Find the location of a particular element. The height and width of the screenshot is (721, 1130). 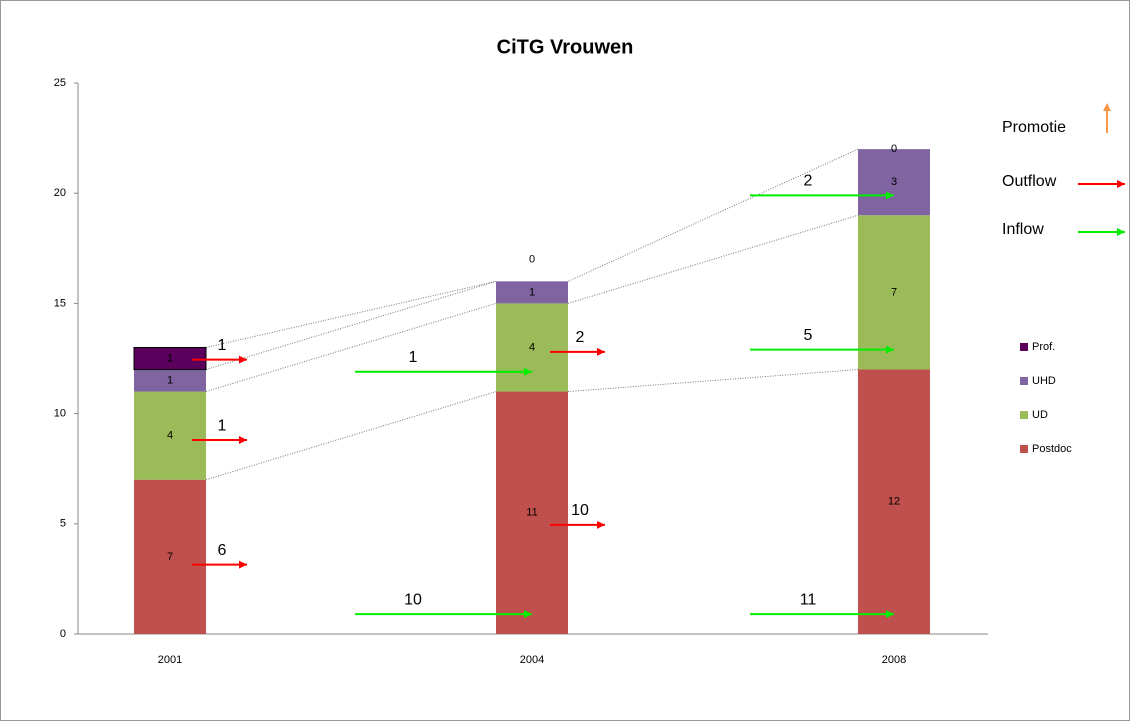

legend-label: UD is located at coordinates (1040, 415).